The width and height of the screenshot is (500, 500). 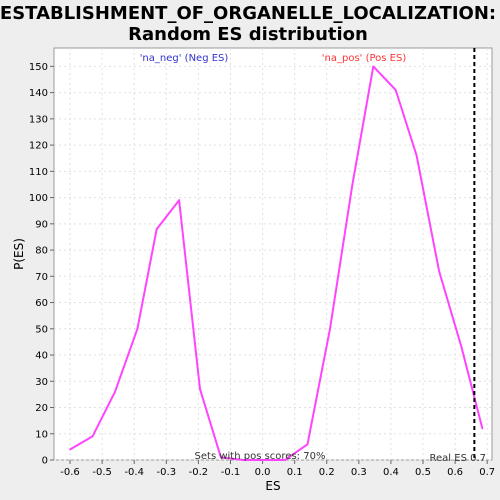 I want to click on pos-es-label: 'na_pos' (Pos ES), so click(x=364, y=58).